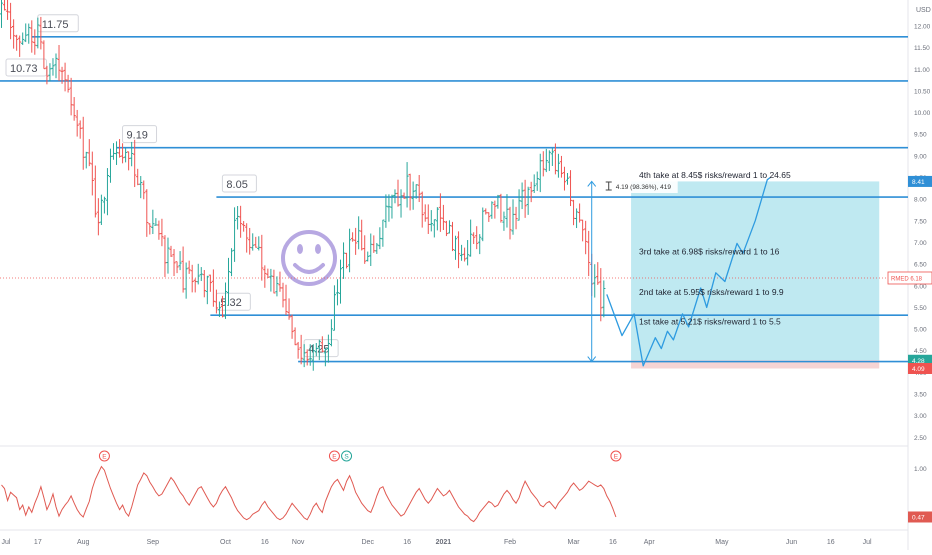  I want to click on price-tick-label: 5.50, so click(920, 308).